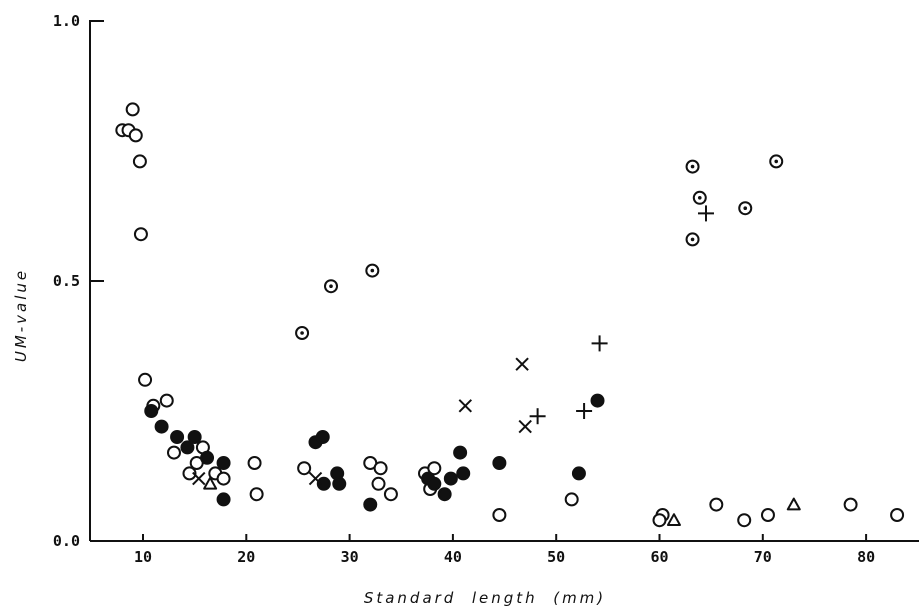 Image resolution: width=919 pixels, height=607 pixels. Describe the element at coordinates (763, 557) in the screenshot. I see `x-tick-label: 70` at that location.